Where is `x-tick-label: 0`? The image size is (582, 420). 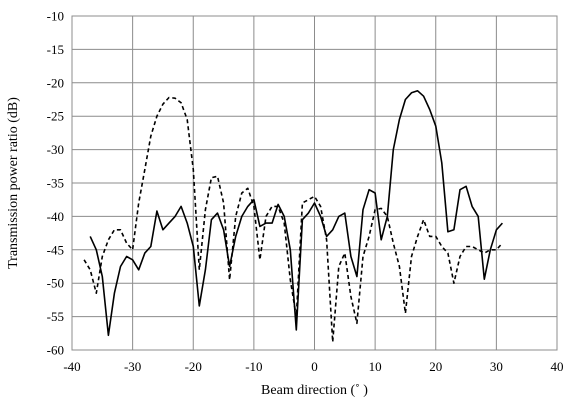
x-tick-label: 0 is located at coordinates (314, 366).